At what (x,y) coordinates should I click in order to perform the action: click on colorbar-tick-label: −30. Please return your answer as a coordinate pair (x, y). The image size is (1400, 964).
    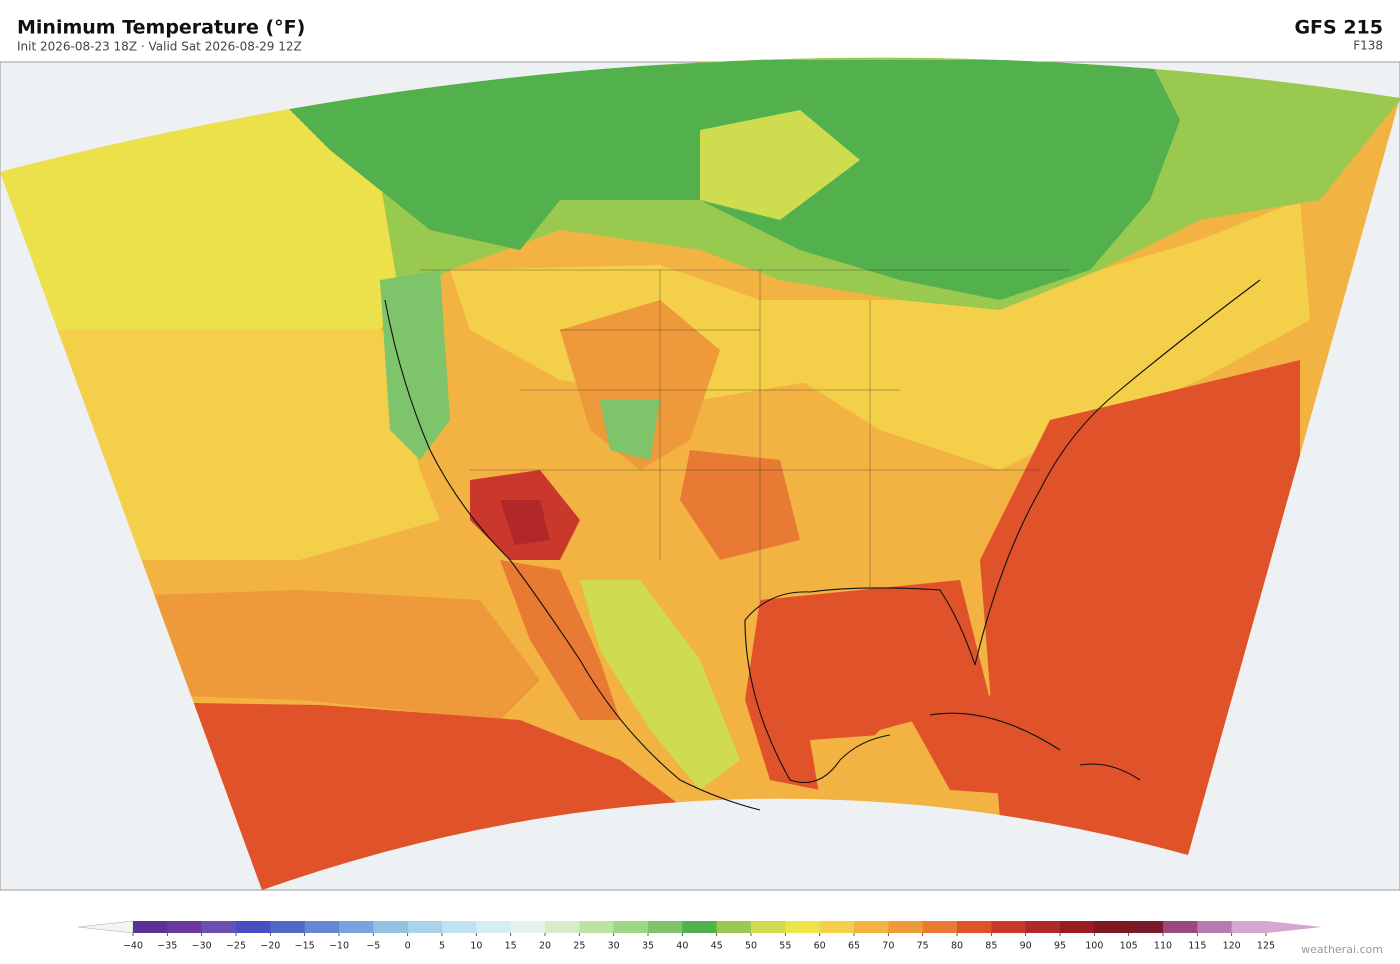
    Looking at the image, I should click on (202, 946).